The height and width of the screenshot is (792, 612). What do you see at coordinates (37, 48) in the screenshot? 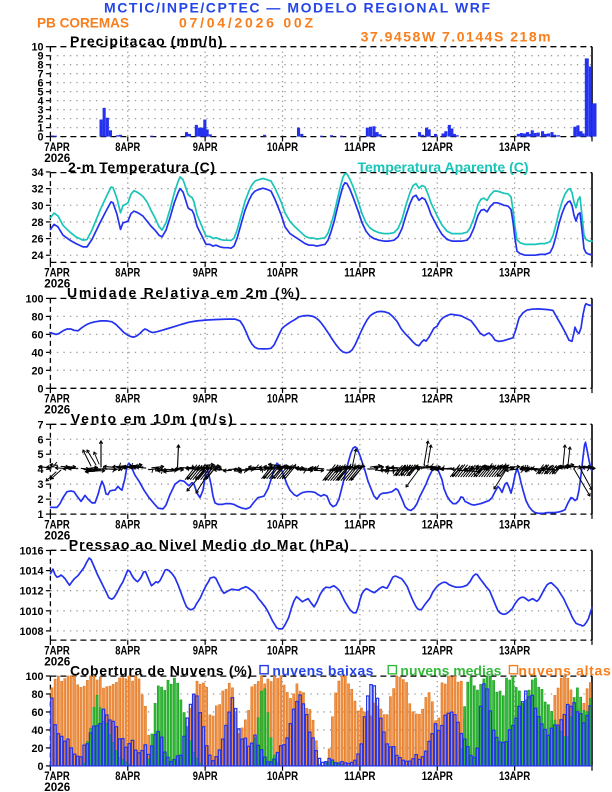
I see `svg-text: 10` at bounding box center [37, 48].